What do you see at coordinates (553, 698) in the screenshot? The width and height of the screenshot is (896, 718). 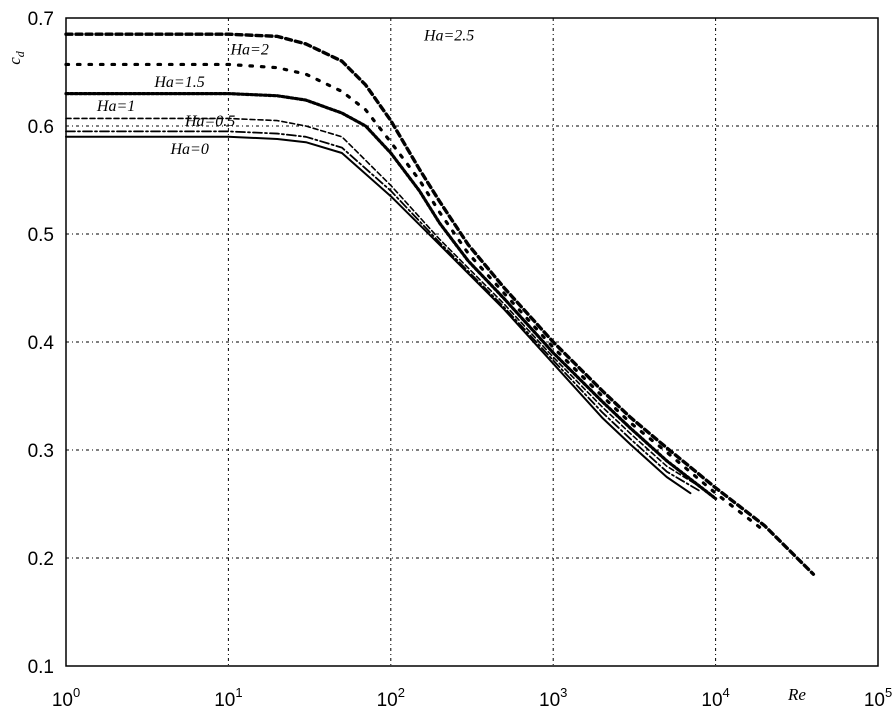 I see `x-tick-label: 10³` at bounding box center [553, 698].